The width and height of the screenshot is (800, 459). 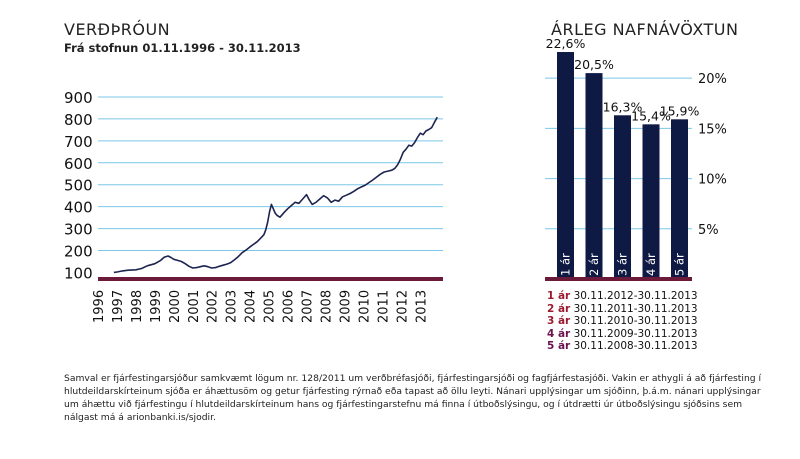 What do you see at coordinates (156, 306) in the screenshot?
I see `x-tick-label: 1999` at bounding box center [156, 306].